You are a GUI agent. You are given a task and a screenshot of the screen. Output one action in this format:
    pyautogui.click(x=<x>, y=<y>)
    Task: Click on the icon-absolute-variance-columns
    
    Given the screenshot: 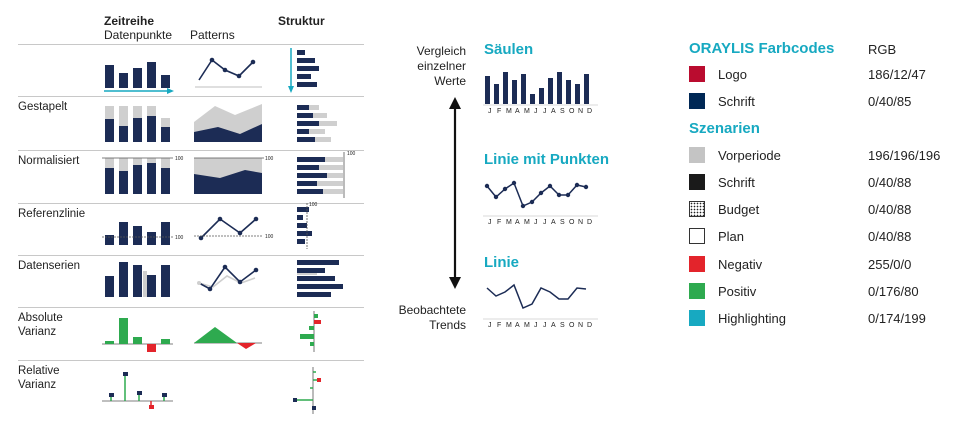 What is the action you would take?
    pyautogui.click(x=137, y=335)
    